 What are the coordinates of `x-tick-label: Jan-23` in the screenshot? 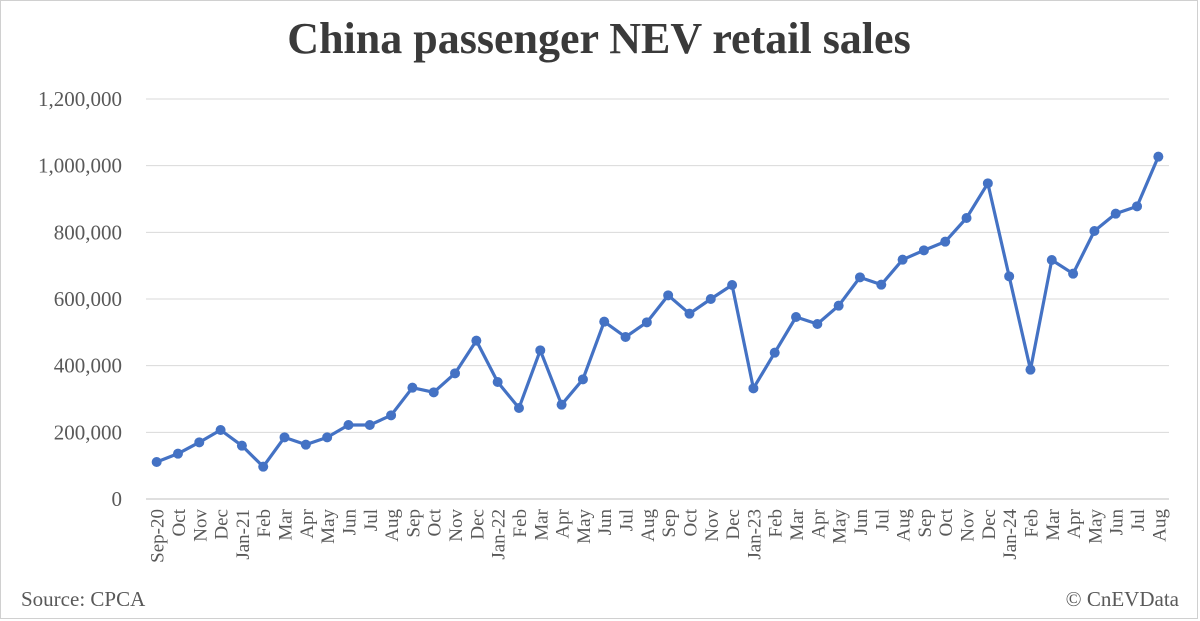 It's located at (754, 534).